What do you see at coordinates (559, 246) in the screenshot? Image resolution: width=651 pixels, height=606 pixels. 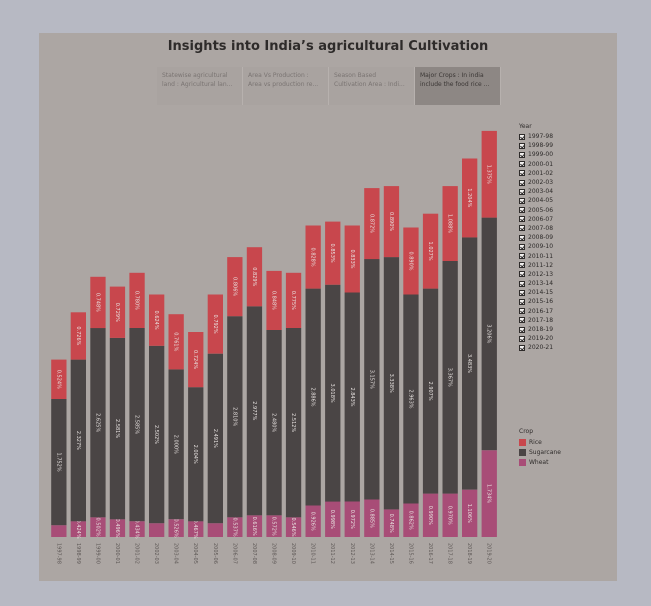 I see `year-filter-item: 2009-10` at bounding box center [559, 246].